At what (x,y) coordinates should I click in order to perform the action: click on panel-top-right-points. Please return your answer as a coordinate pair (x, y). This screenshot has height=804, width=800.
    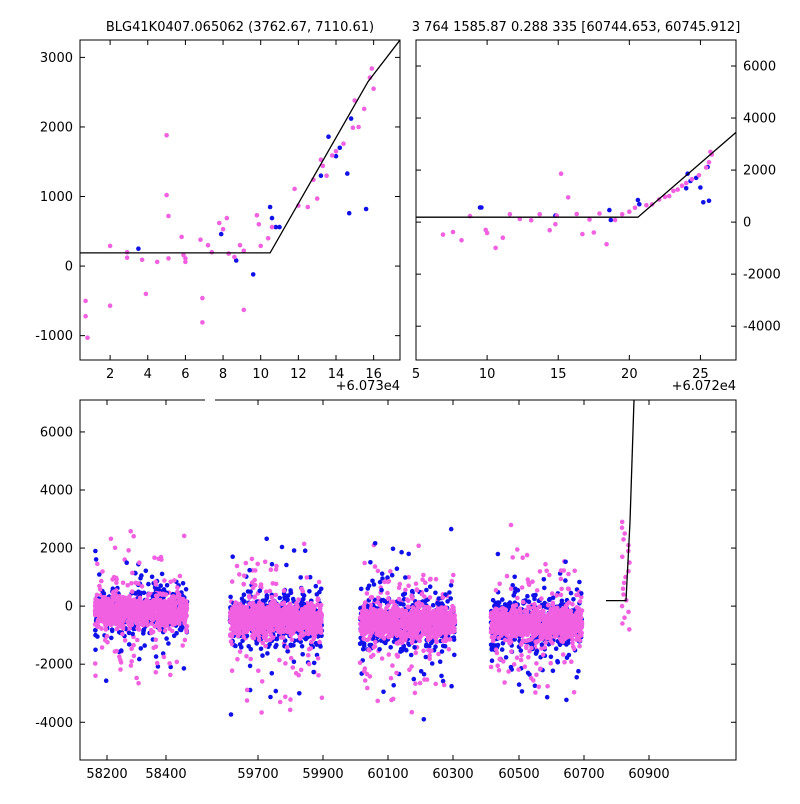
    Looking at the image, I should click on (577, 200).